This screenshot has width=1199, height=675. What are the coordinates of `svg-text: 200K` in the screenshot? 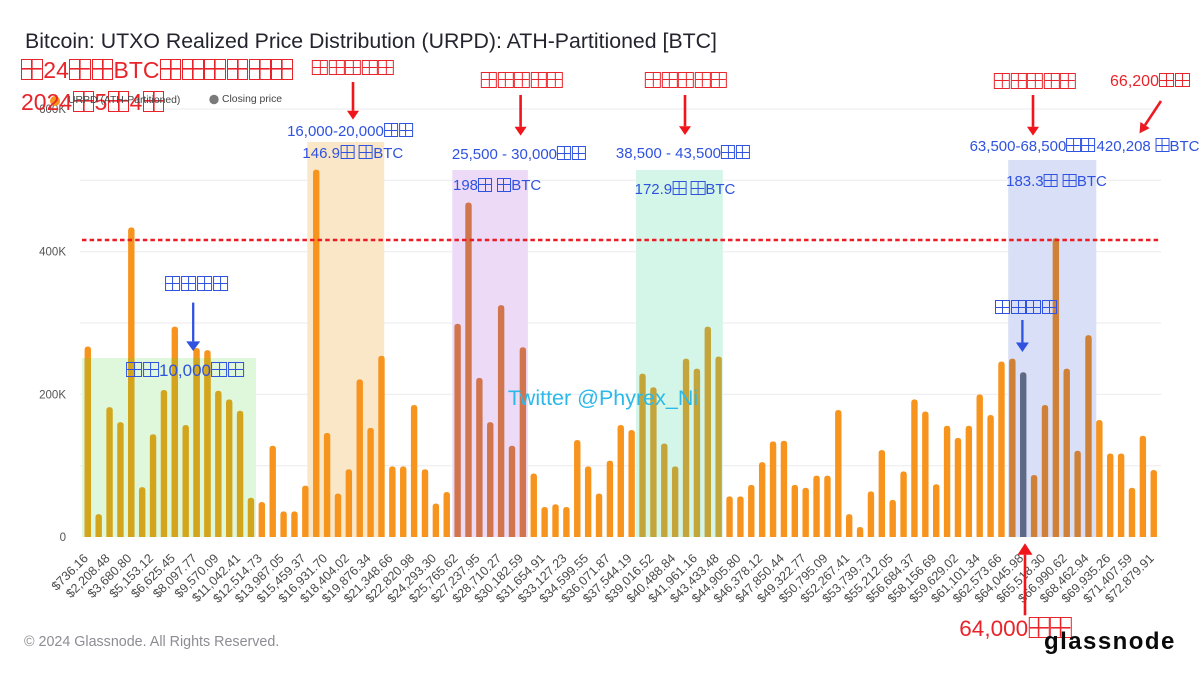 It's located at (52, 395).